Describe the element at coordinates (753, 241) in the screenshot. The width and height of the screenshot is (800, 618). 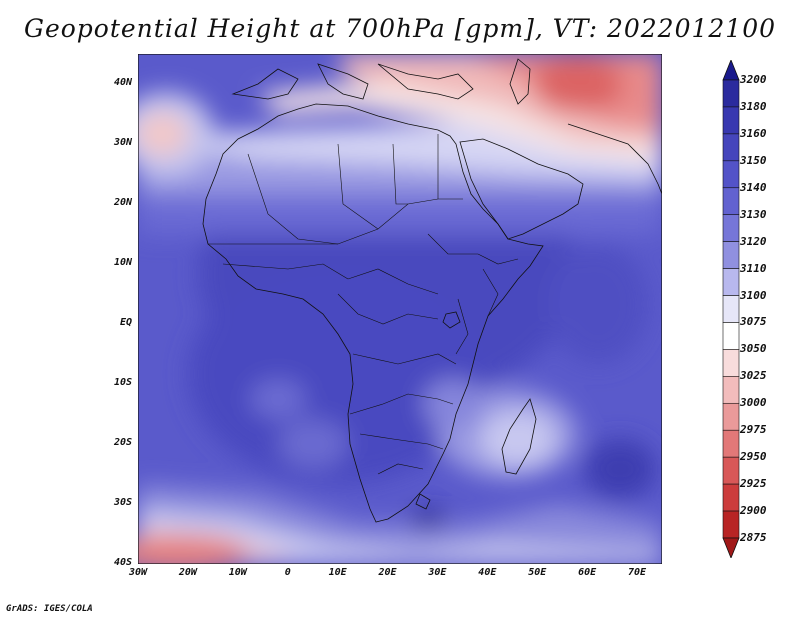
I see `colorbar-tick-label: 3120` at that location.